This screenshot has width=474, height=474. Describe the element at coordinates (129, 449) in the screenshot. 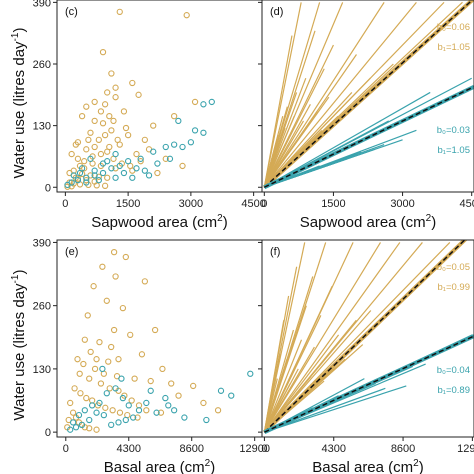

I see `x-tick-label: 4300` at that location.